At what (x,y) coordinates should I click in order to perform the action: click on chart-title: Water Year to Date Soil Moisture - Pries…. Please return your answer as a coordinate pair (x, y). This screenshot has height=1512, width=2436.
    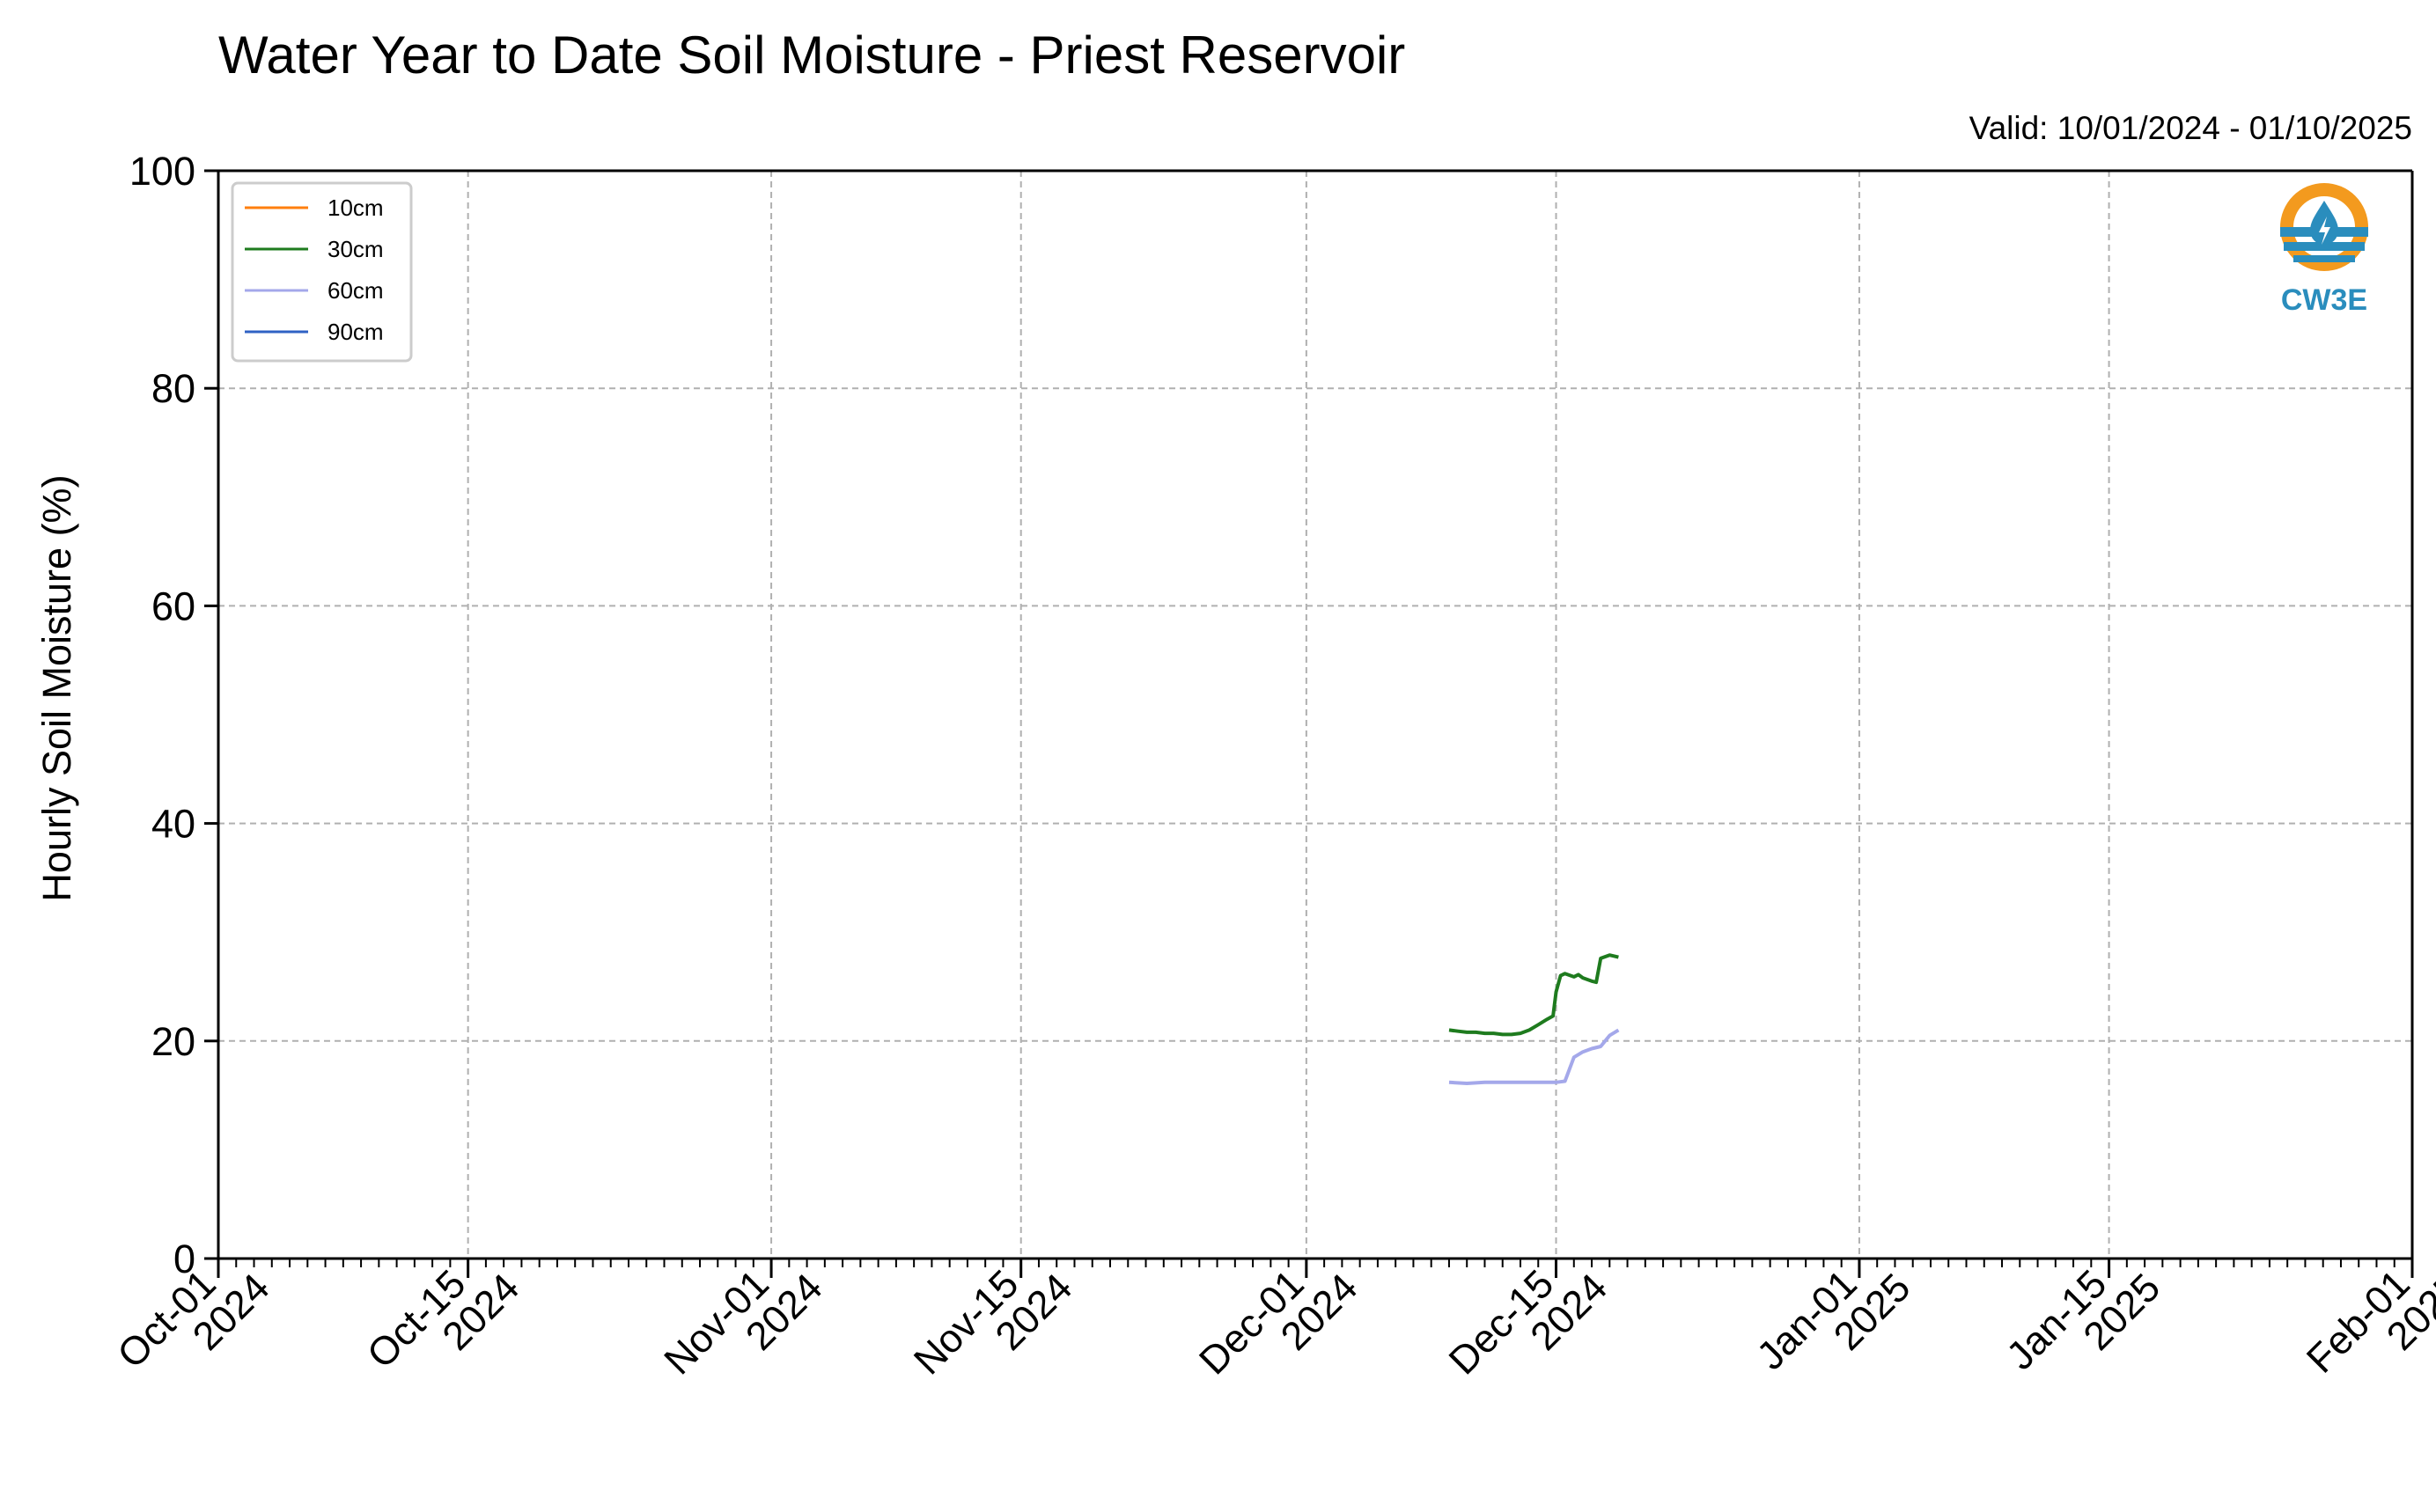
    Looking at the image, I should click on (812, 55).